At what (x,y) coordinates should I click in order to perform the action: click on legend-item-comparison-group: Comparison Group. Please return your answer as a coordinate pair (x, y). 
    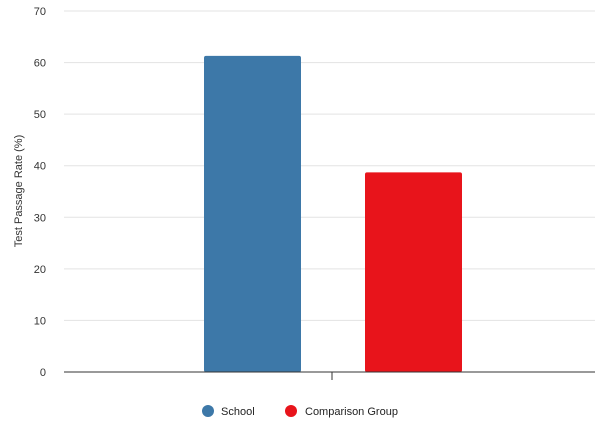
    Looking at the image, I should click on (341, 411).